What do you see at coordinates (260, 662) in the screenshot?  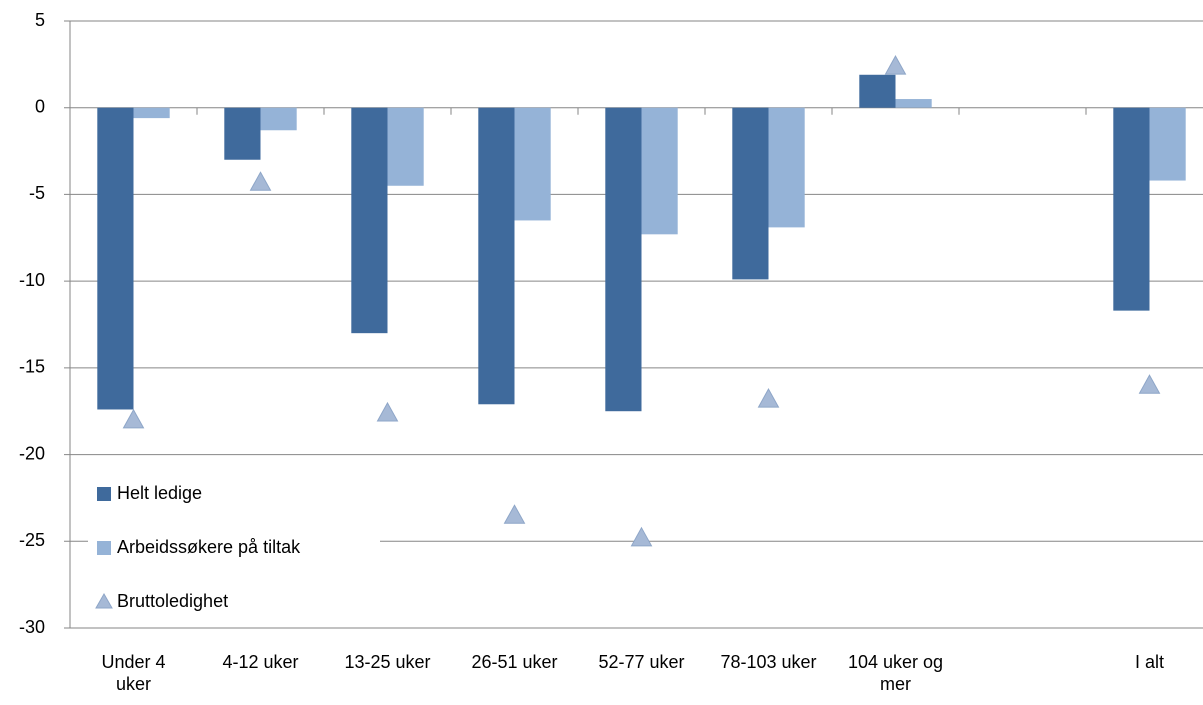 I see `x-tick-label: 4-12 uker` at bounding box center [260, 662].